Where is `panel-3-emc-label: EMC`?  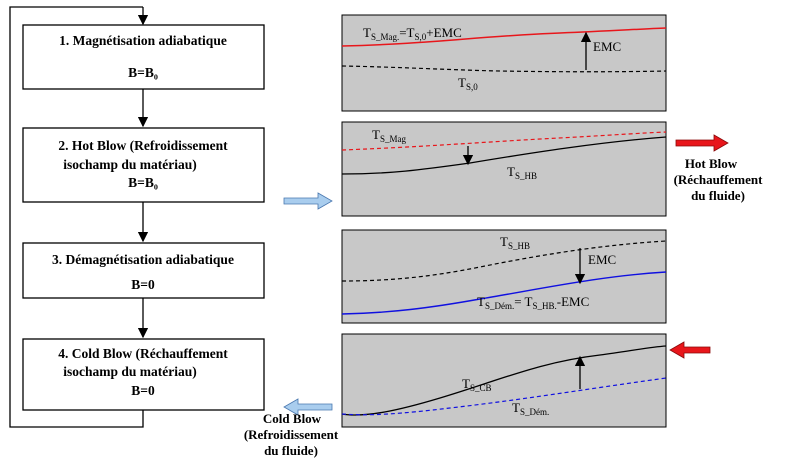
panel-3-emc-label: EMC is located at coordinates (602, 259).